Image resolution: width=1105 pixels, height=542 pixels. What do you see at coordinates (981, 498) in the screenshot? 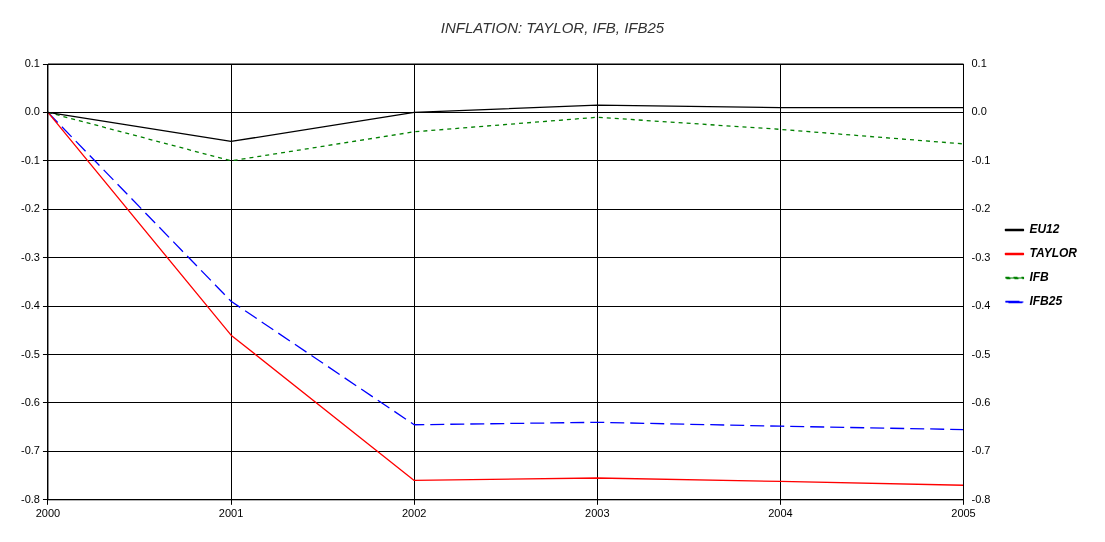
I see `y2-tick-label: -0.8` at bounding box center [981, 498].